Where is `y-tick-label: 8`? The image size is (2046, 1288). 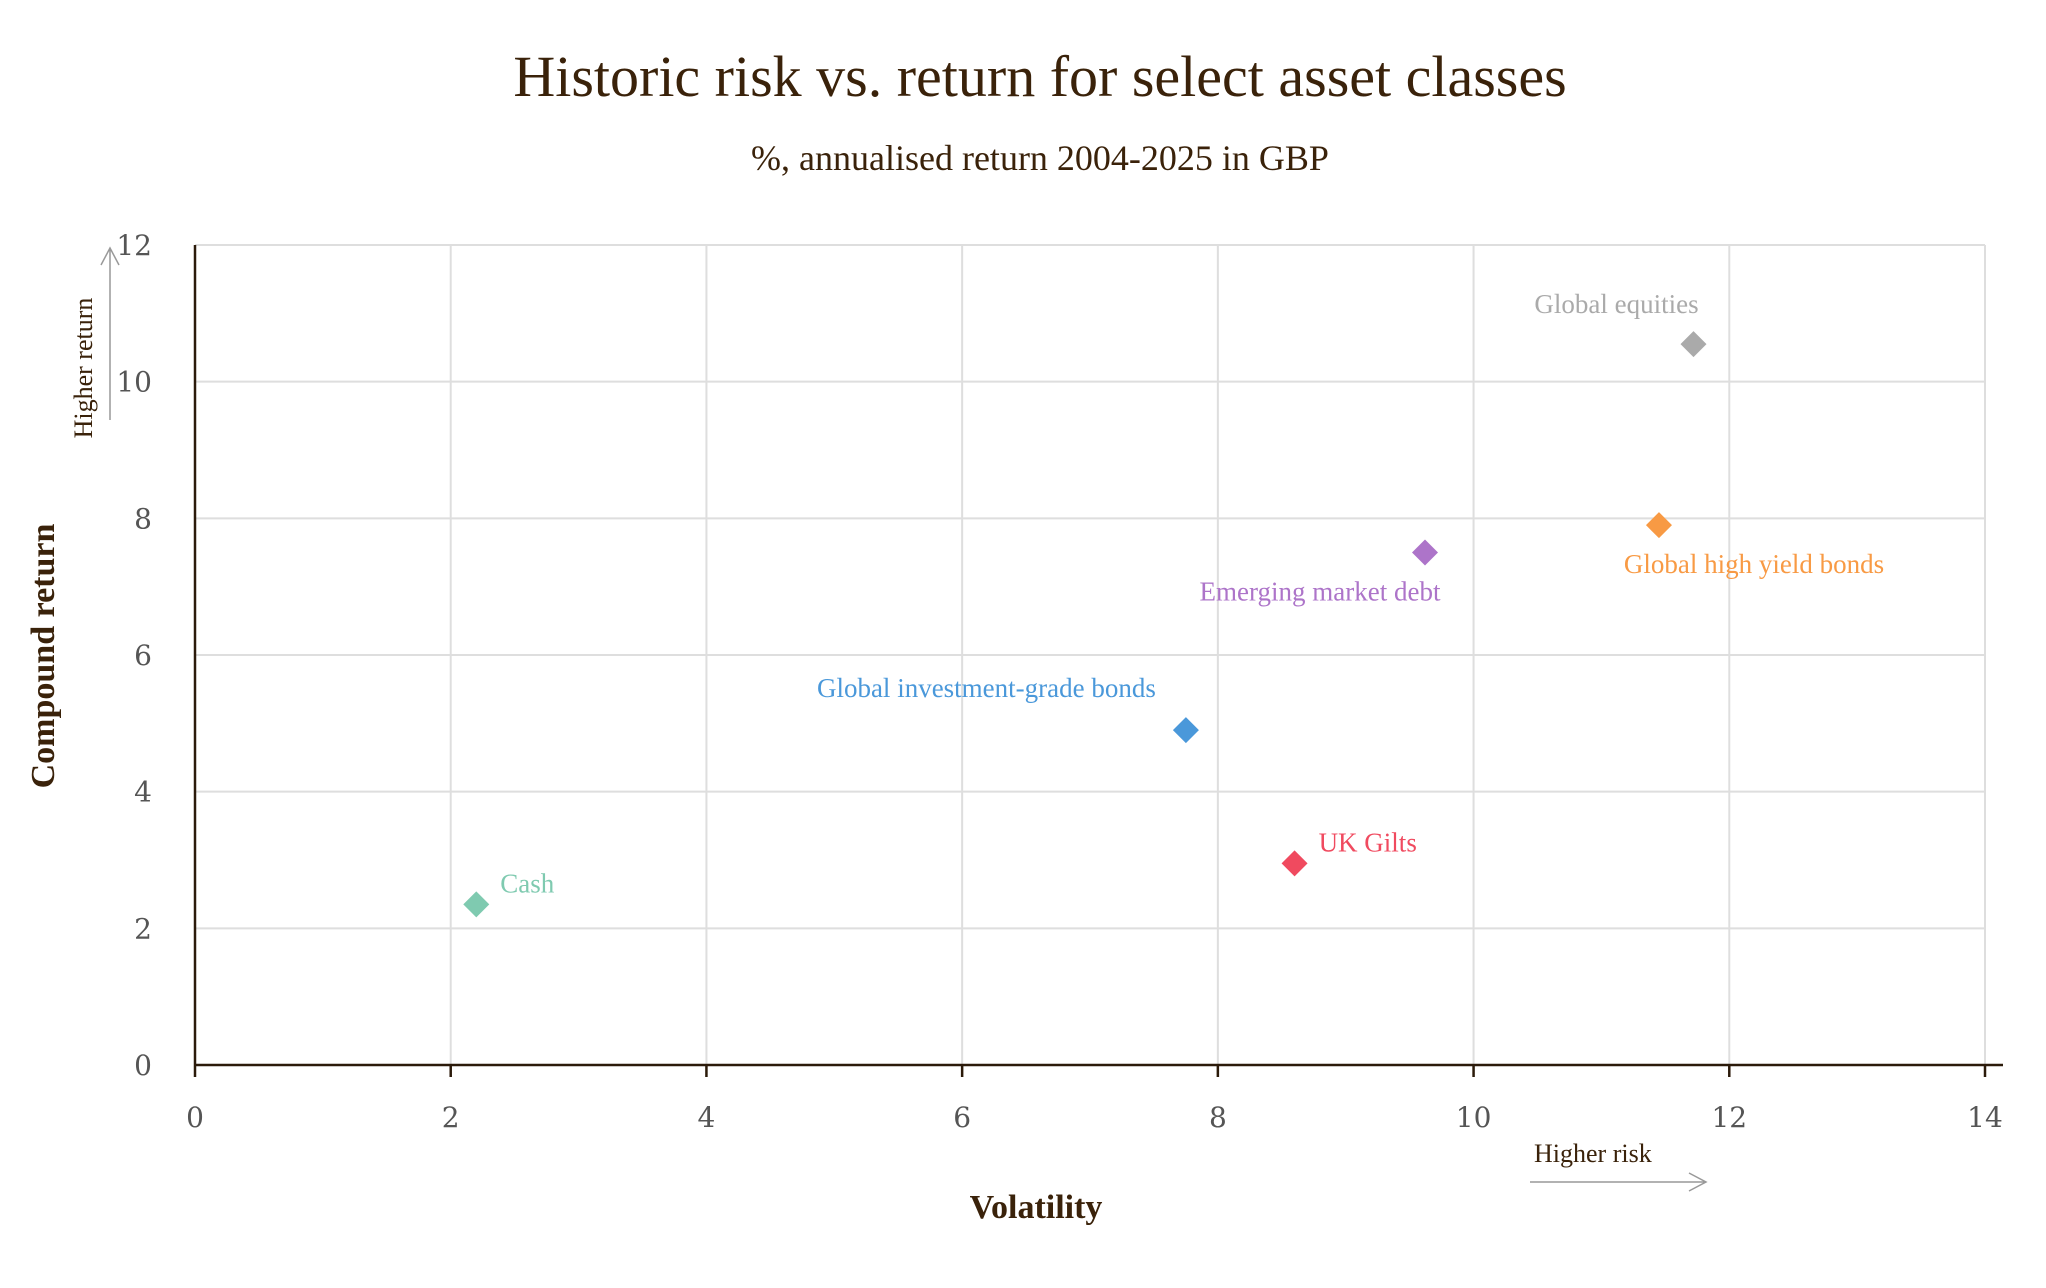
y-tick-label: 8 is located at coordinates (143, 518).